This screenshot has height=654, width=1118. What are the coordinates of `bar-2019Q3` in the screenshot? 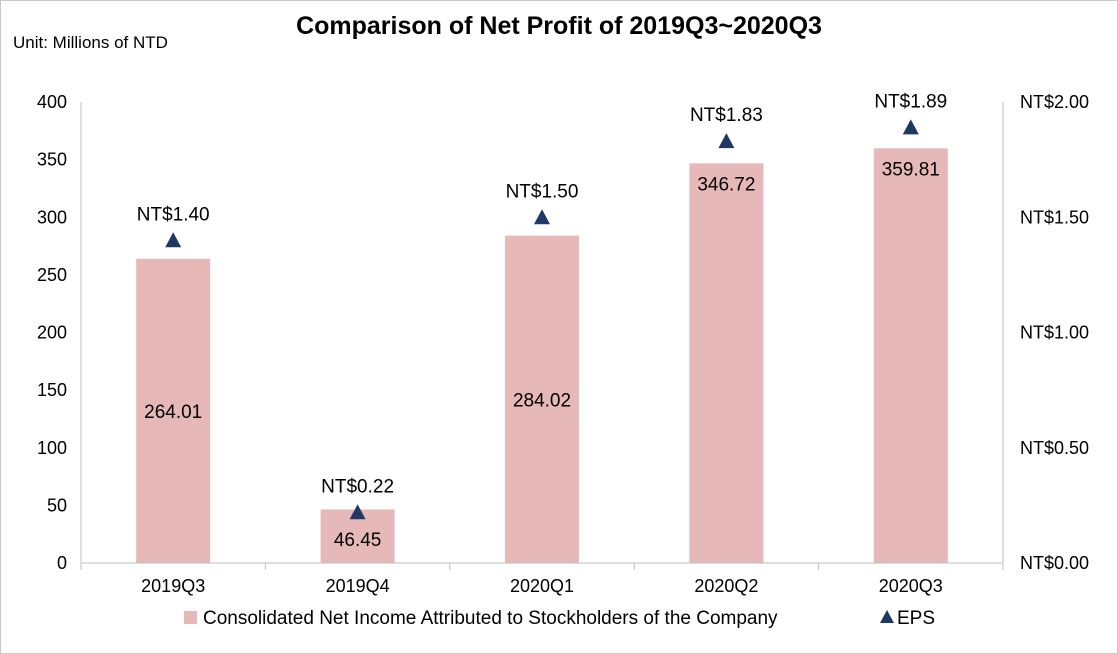 It's located at (173, 410).